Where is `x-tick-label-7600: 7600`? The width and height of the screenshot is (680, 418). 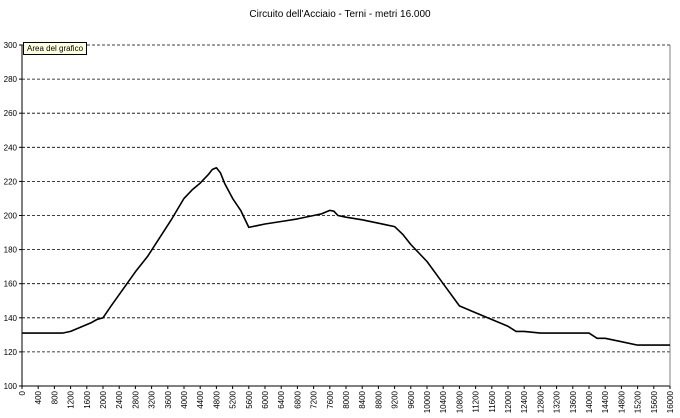
x-tick-label-7600: 7600 is located at coordinates (330, 399).